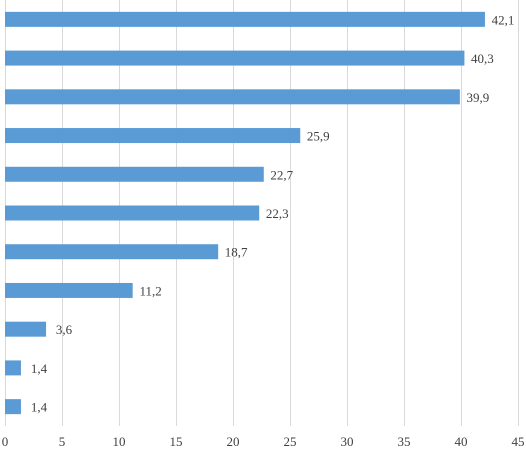 The image size is (526, 450). Describe the element at coordinates (64, 329) in the screenshot. I see `data-label: 3,6` at that location.